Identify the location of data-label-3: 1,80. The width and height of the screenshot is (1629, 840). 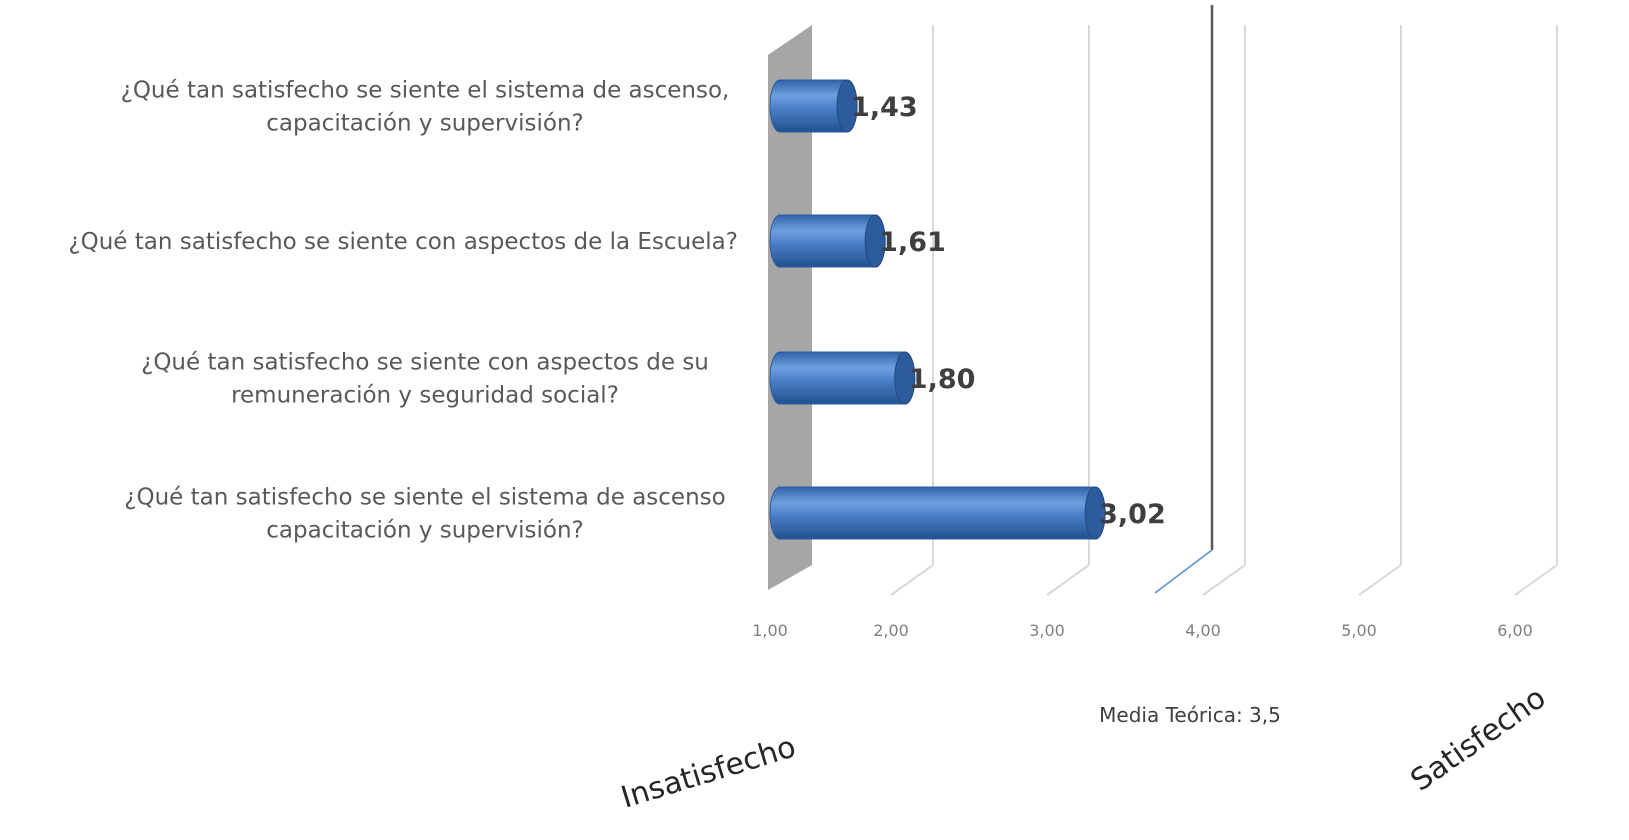
(942, 379).